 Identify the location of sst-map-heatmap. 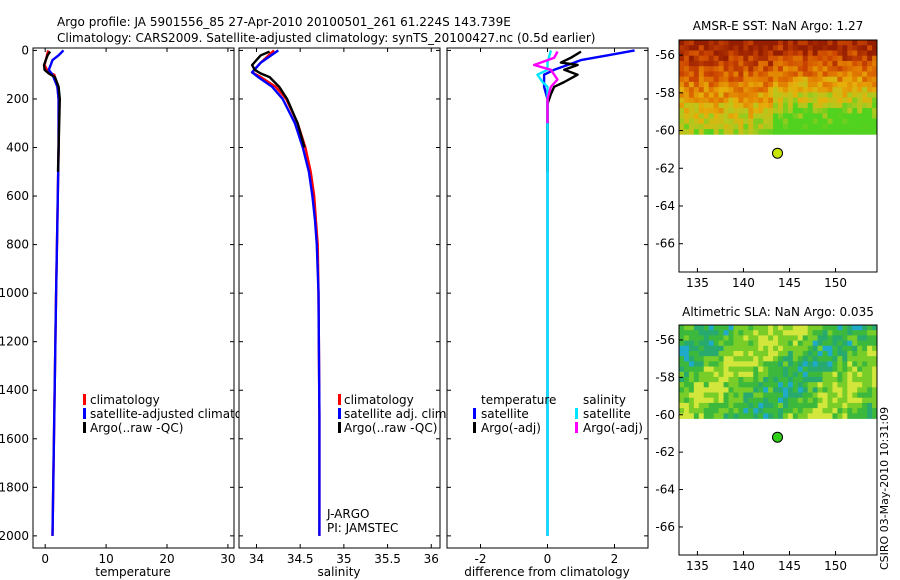
(778, 87).